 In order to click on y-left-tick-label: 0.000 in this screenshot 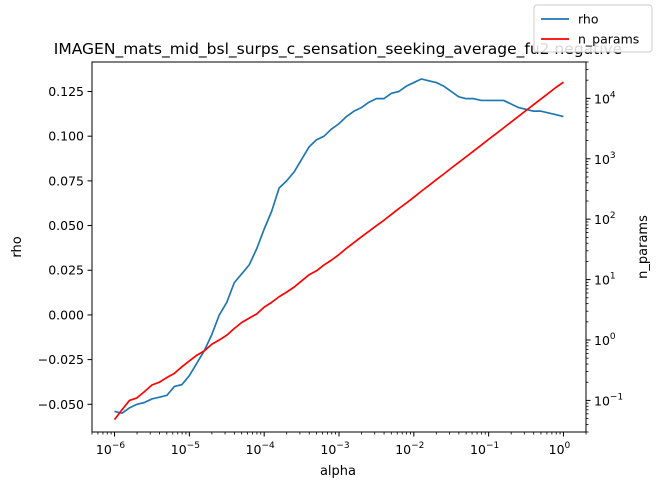, I will do `click(66, 314)`.